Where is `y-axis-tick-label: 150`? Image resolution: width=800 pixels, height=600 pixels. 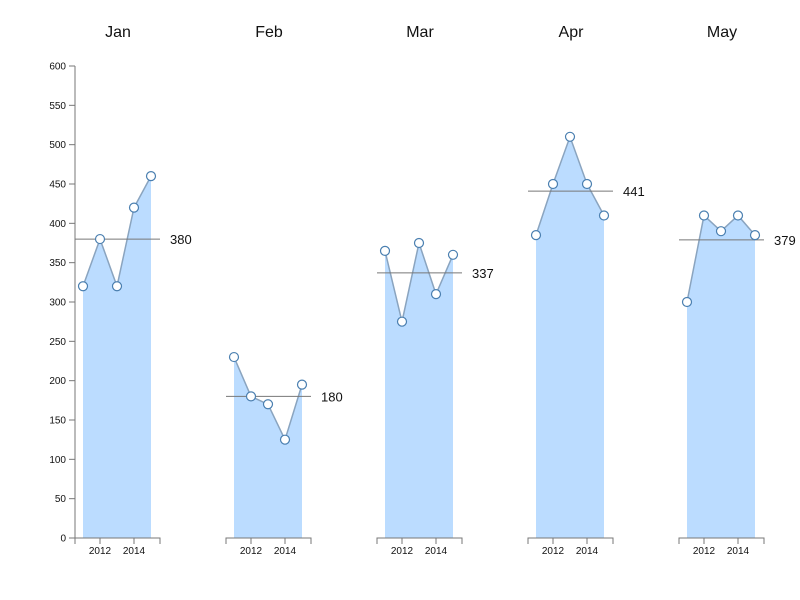 y-axis-tick-label: 150 is located at coordinates (57, 421).